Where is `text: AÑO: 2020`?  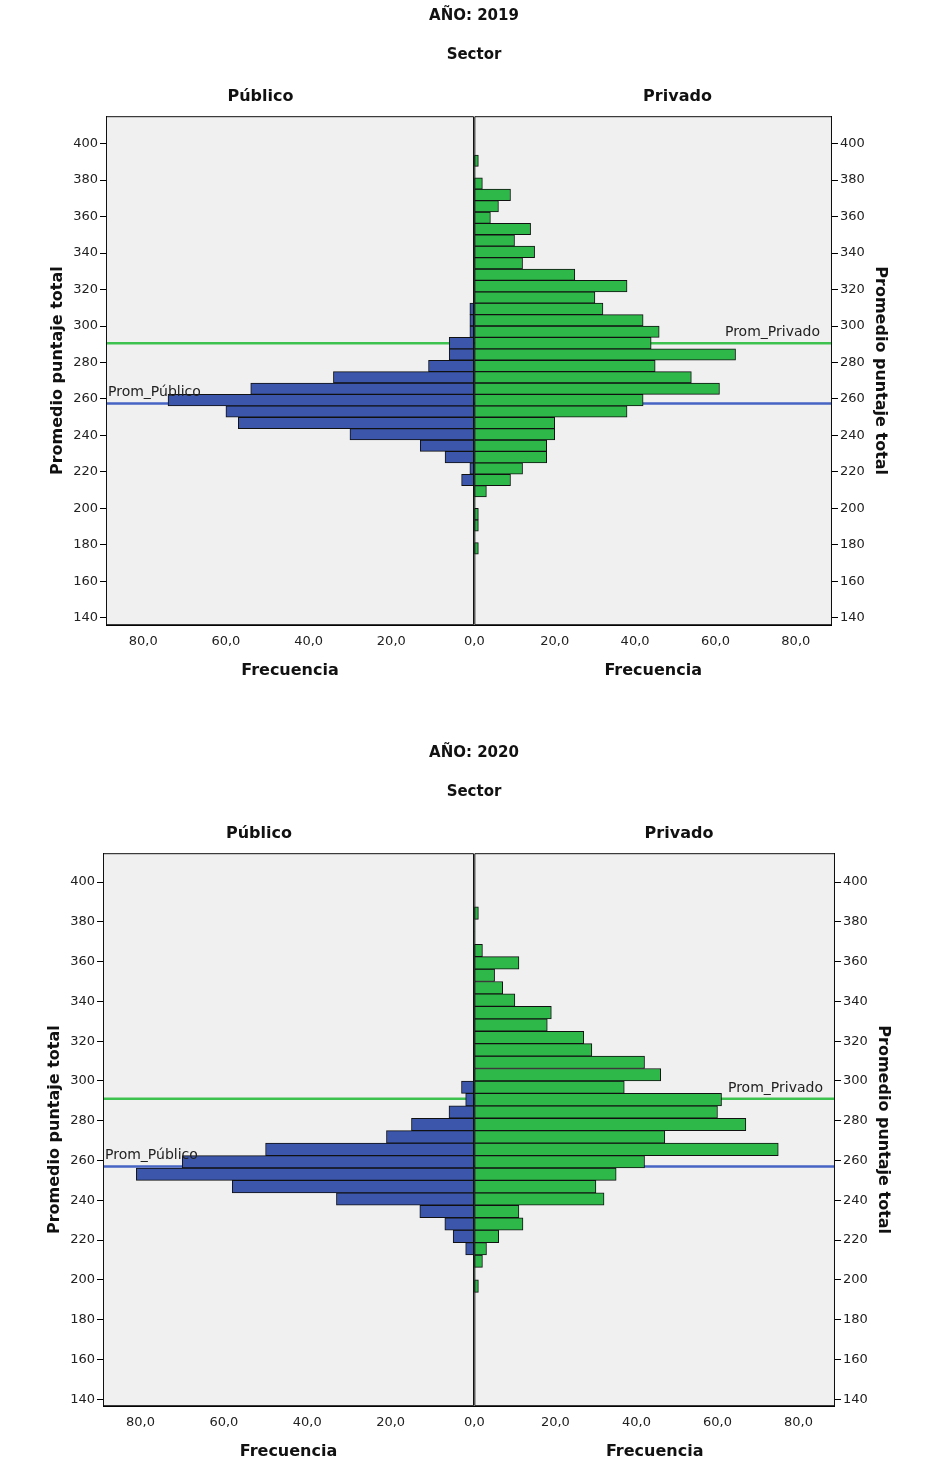
text: AÑO: 2020 is located at coordinates (474, 752).